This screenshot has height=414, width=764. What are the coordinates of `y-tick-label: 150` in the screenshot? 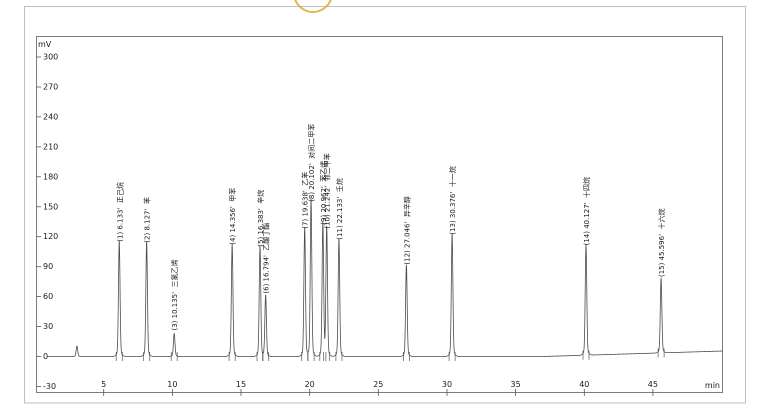 It's located at (50, 206).